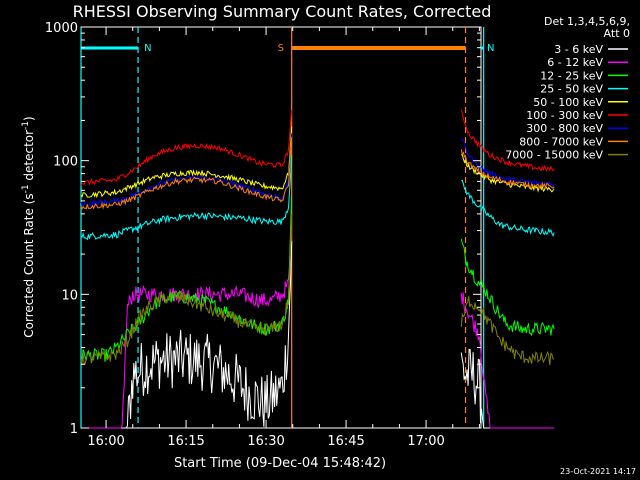 This screenshot has width=640, height=480. What do you see at coordinates (564, 128) in the screenshot?
I see `legend-label: 300 - 800 keV` at bounding box center [564, 128].